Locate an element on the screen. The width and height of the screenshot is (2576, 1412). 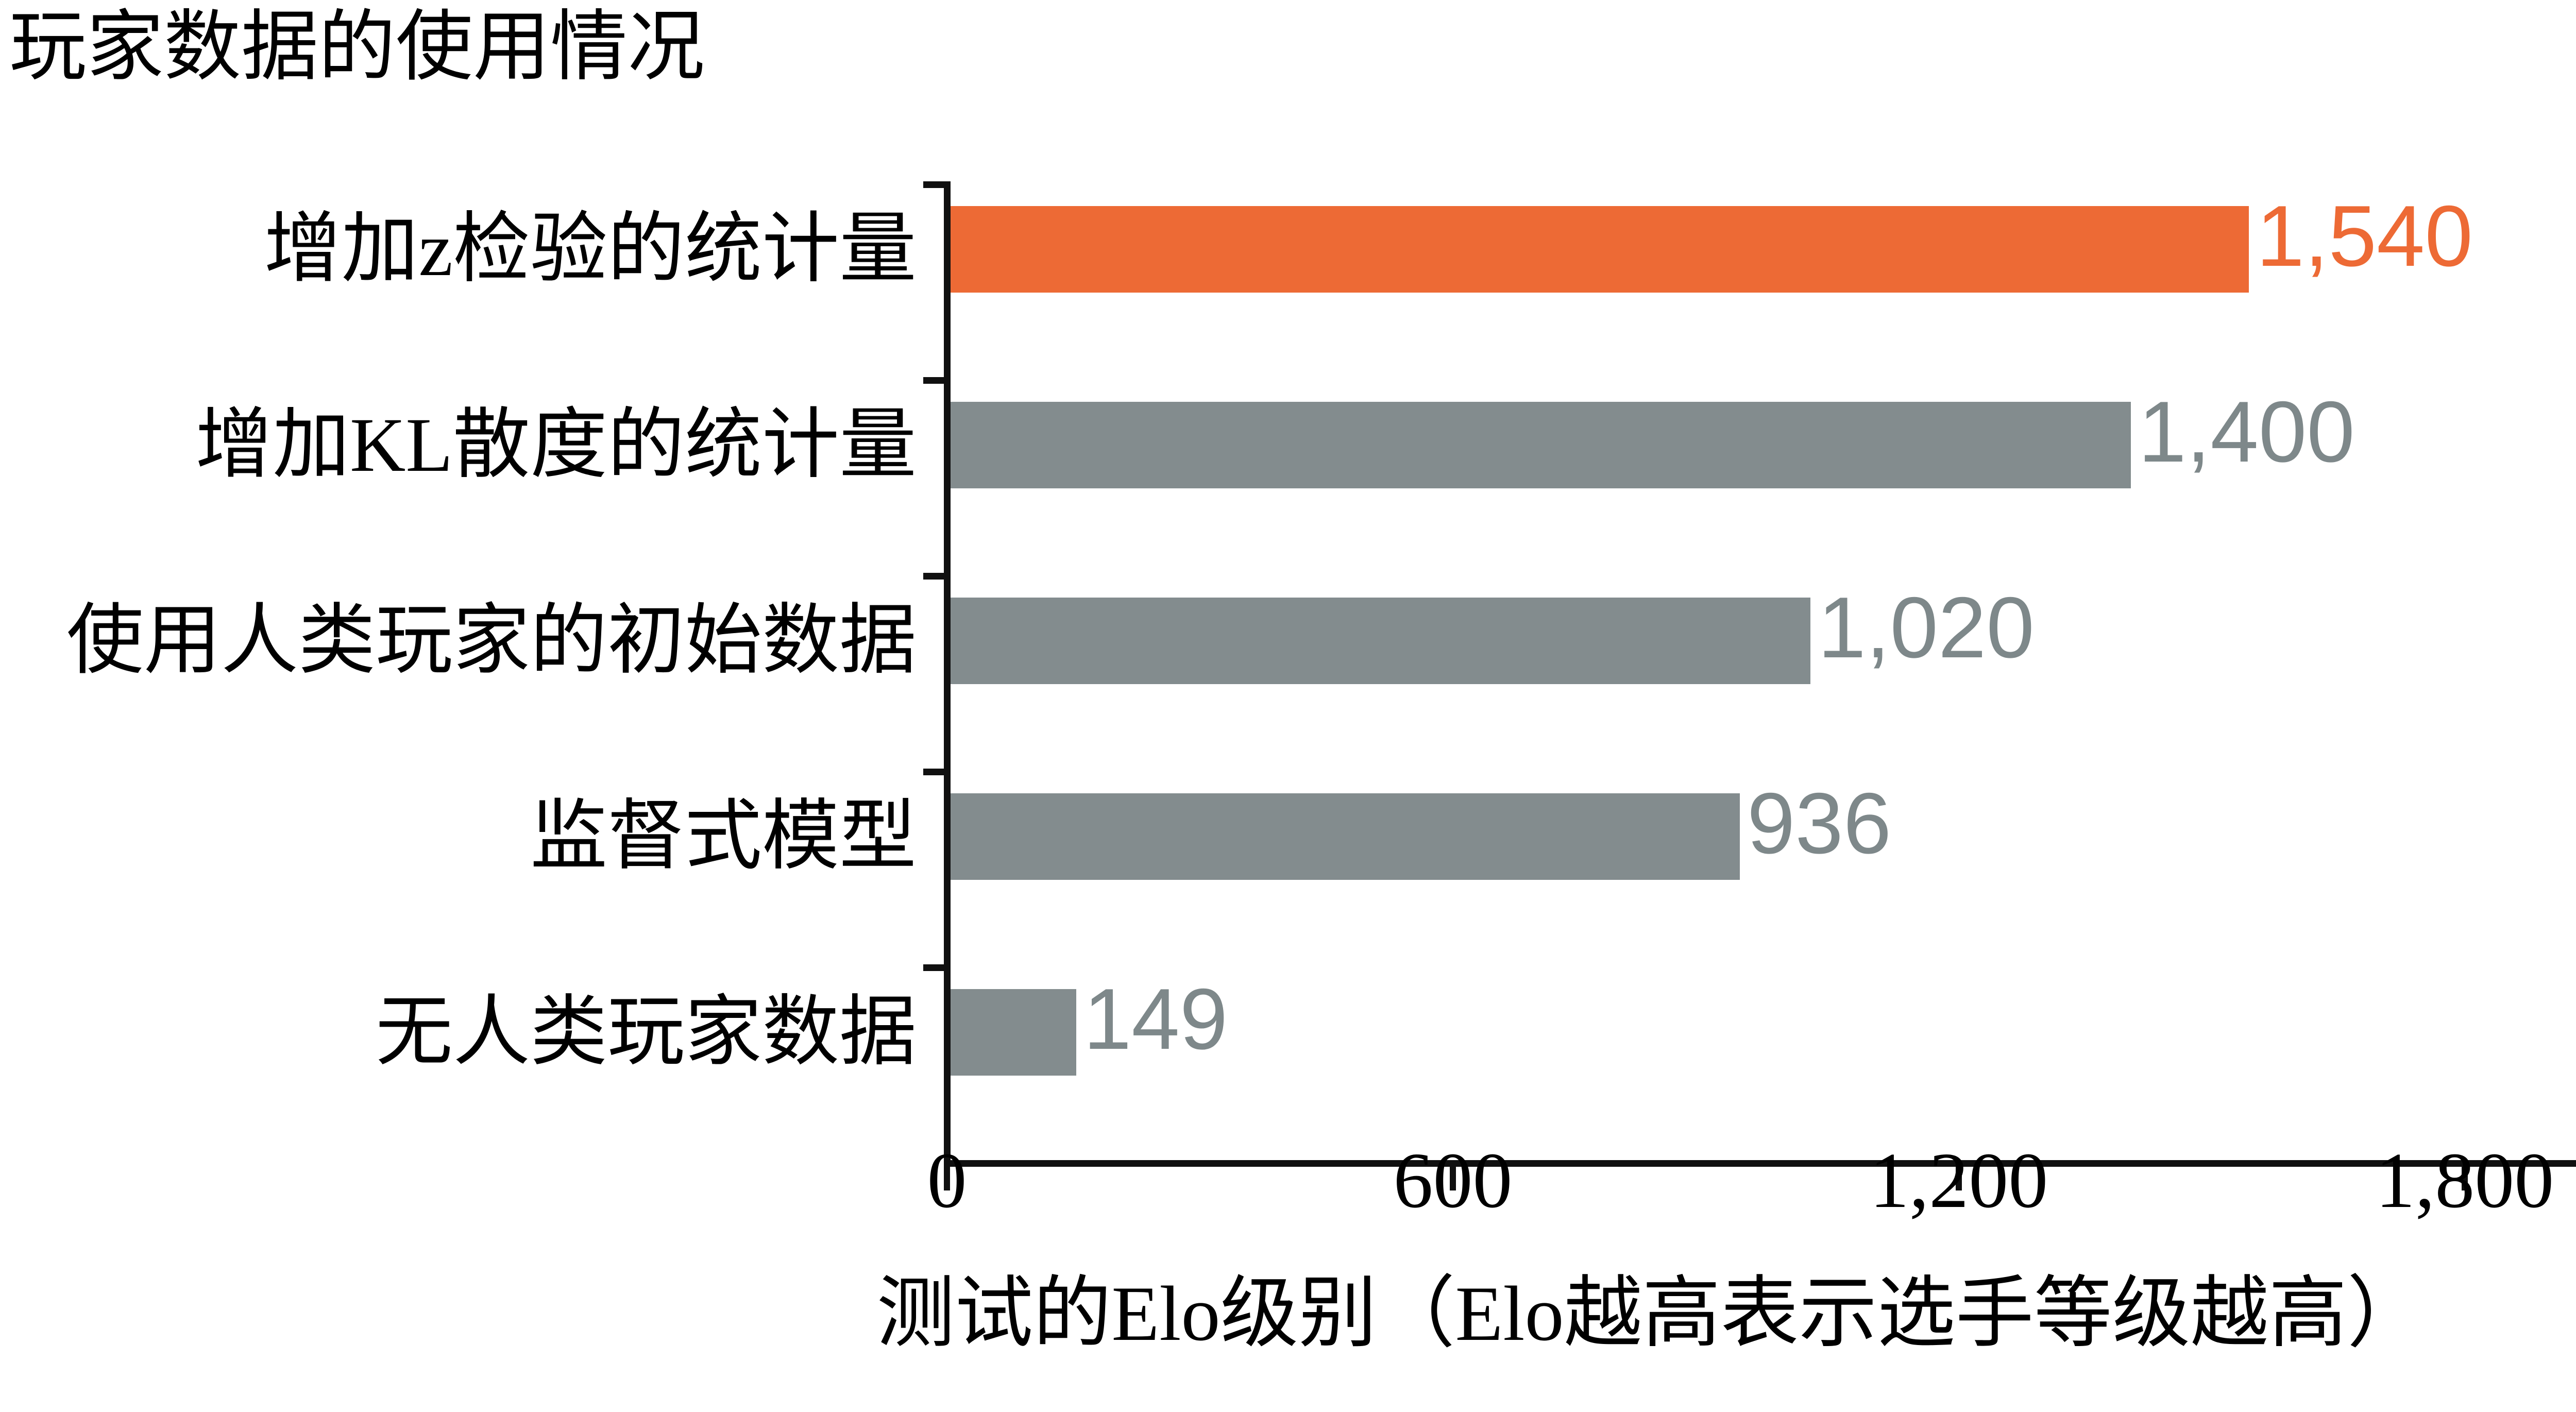
bar-value-label: 936 is located at coordinates (1820, 823).